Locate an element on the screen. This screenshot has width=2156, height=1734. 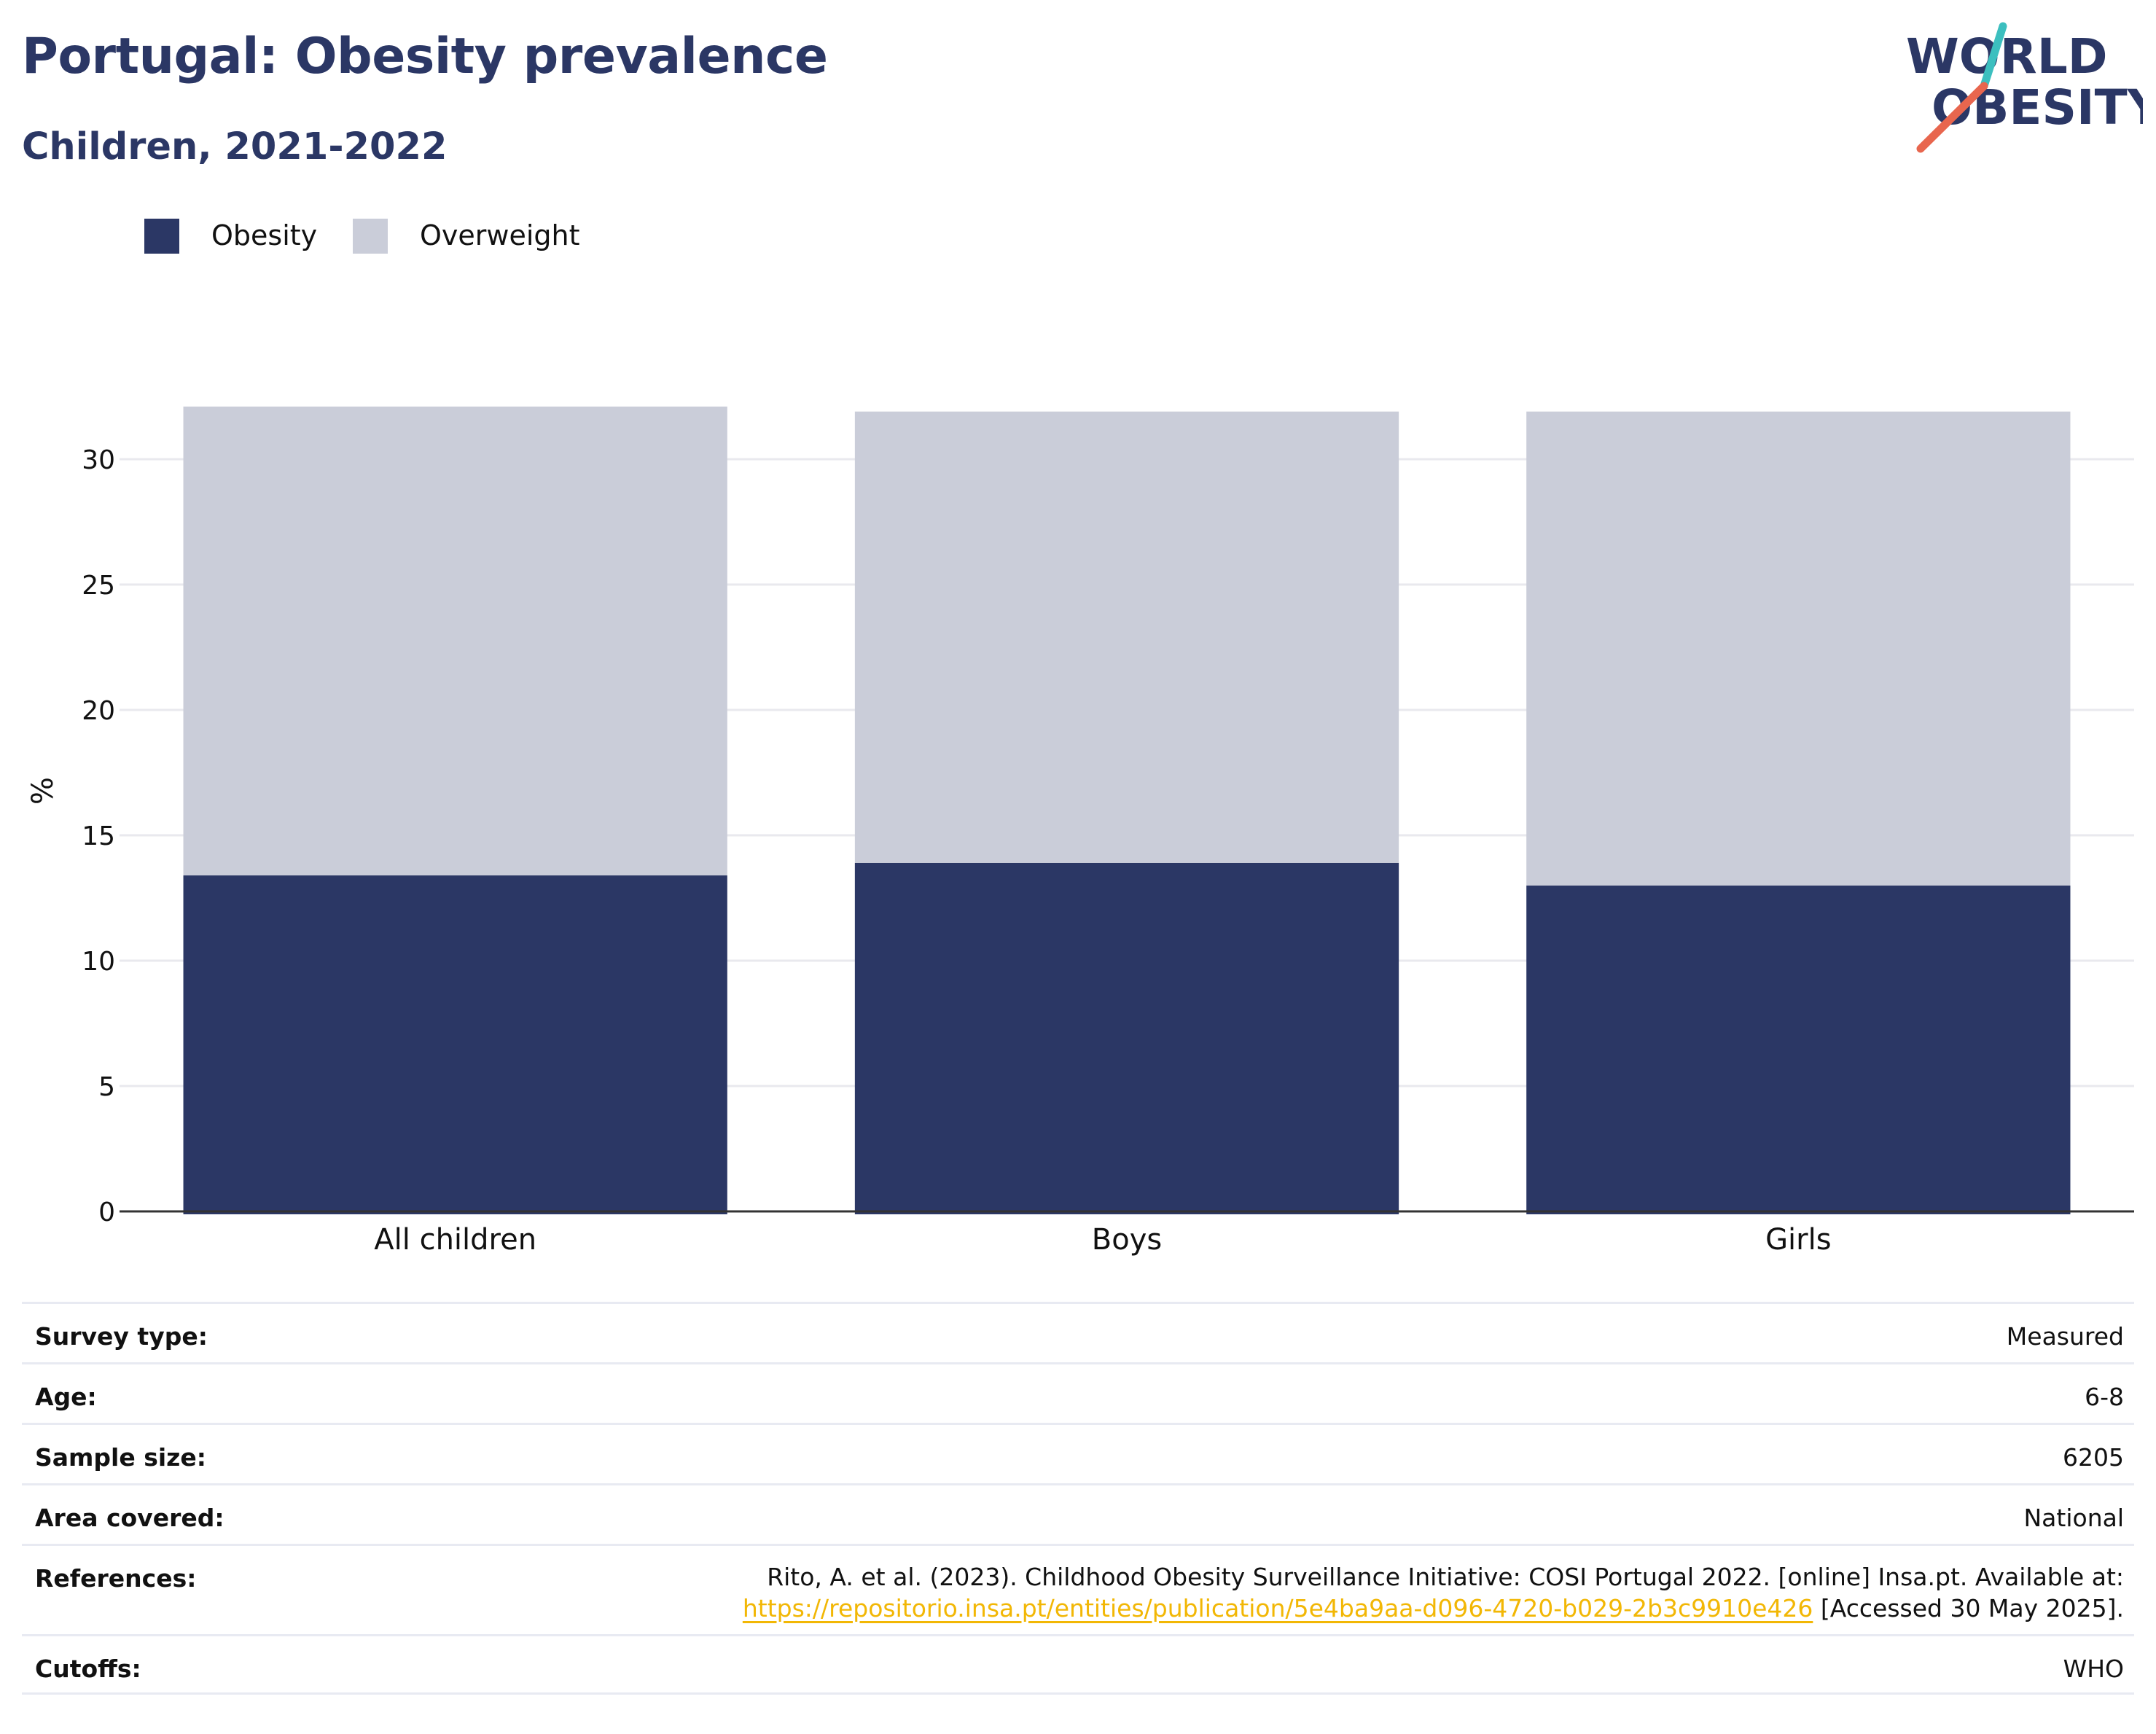
meta-value-cutoffs: WHO is located at coordinates (2093, 1669).